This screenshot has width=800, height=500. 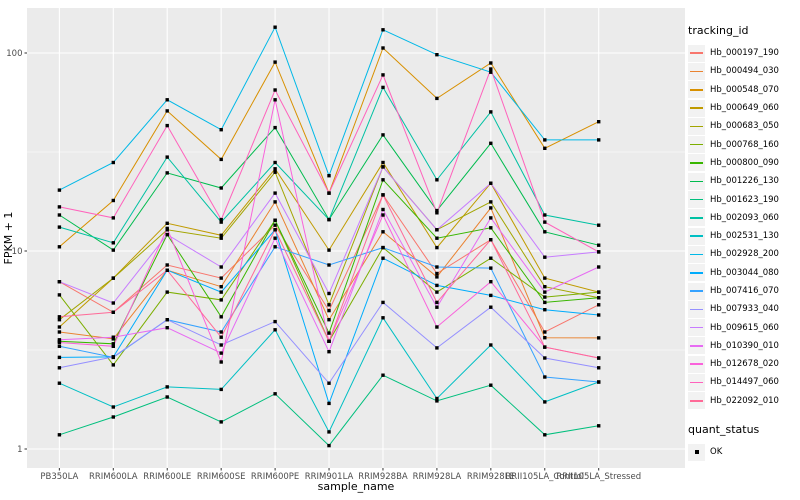 I want to click on legend-item-Hb_000683_050: Hb_000683_050, so click(x=744, y=126).